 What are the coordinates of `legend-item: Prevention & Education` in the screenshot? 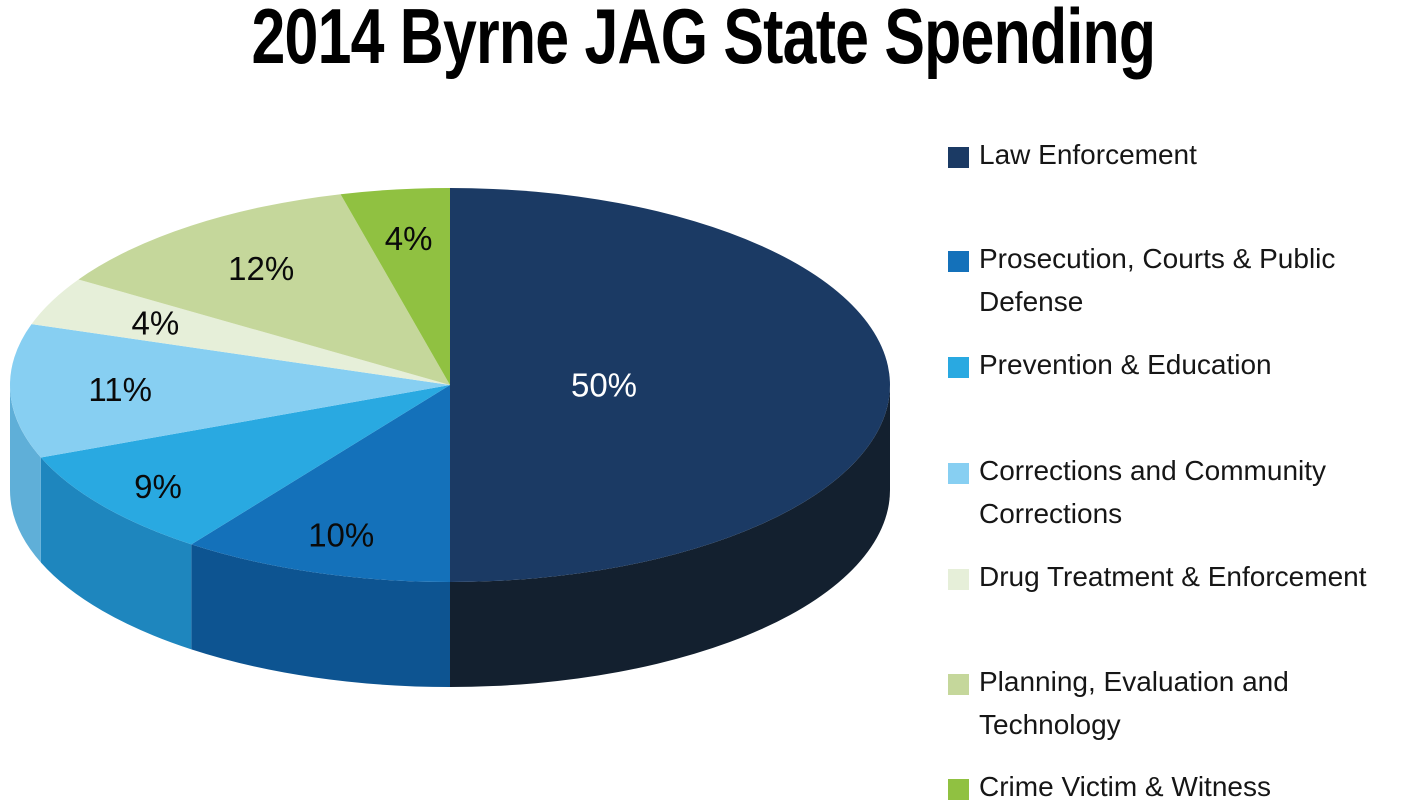 It's located at (1174, 364).